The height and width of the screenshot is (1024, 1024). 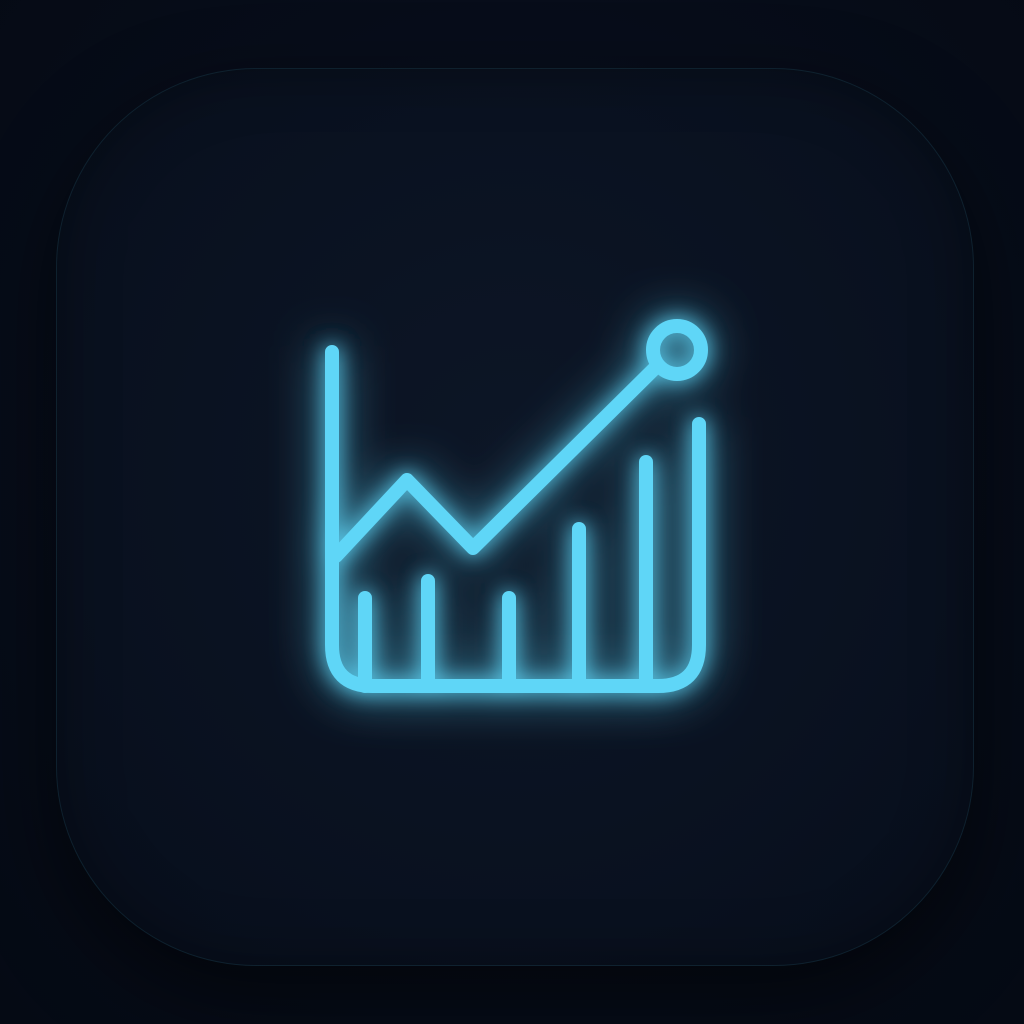 What do you see at coordinates (495, 462) in the screenshot?
I see `chart-trend-line` at bounding box center [495, 462].